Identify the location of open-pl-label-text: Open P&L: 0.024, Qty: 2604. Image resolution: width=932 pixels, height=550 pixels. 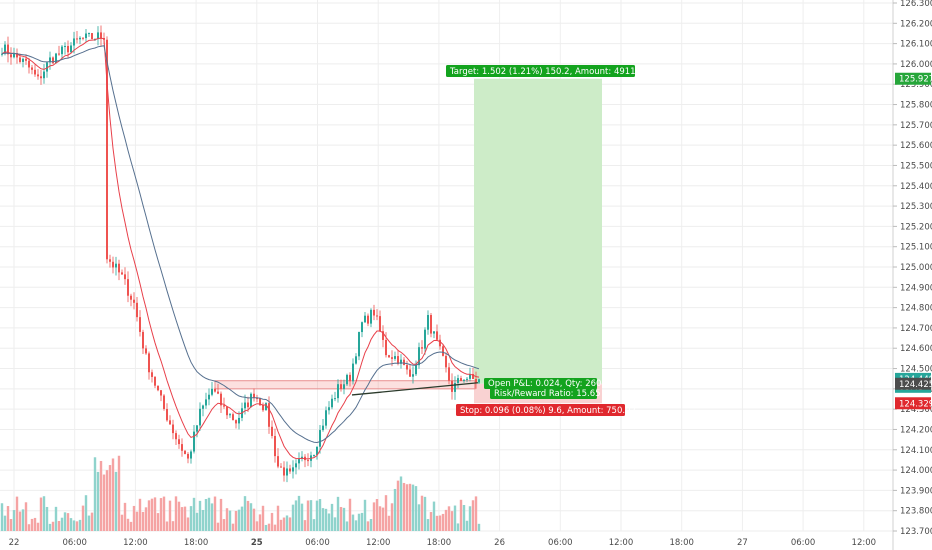
(547, 384).